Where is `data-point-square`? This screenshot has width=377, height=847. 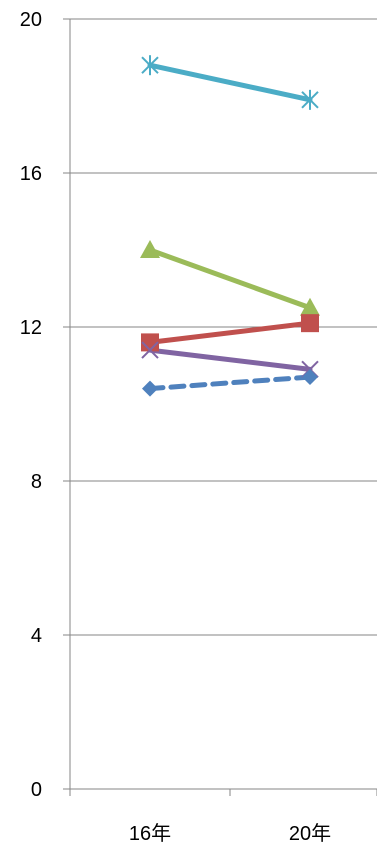 data-point-square is located at coordinates (310, 323).